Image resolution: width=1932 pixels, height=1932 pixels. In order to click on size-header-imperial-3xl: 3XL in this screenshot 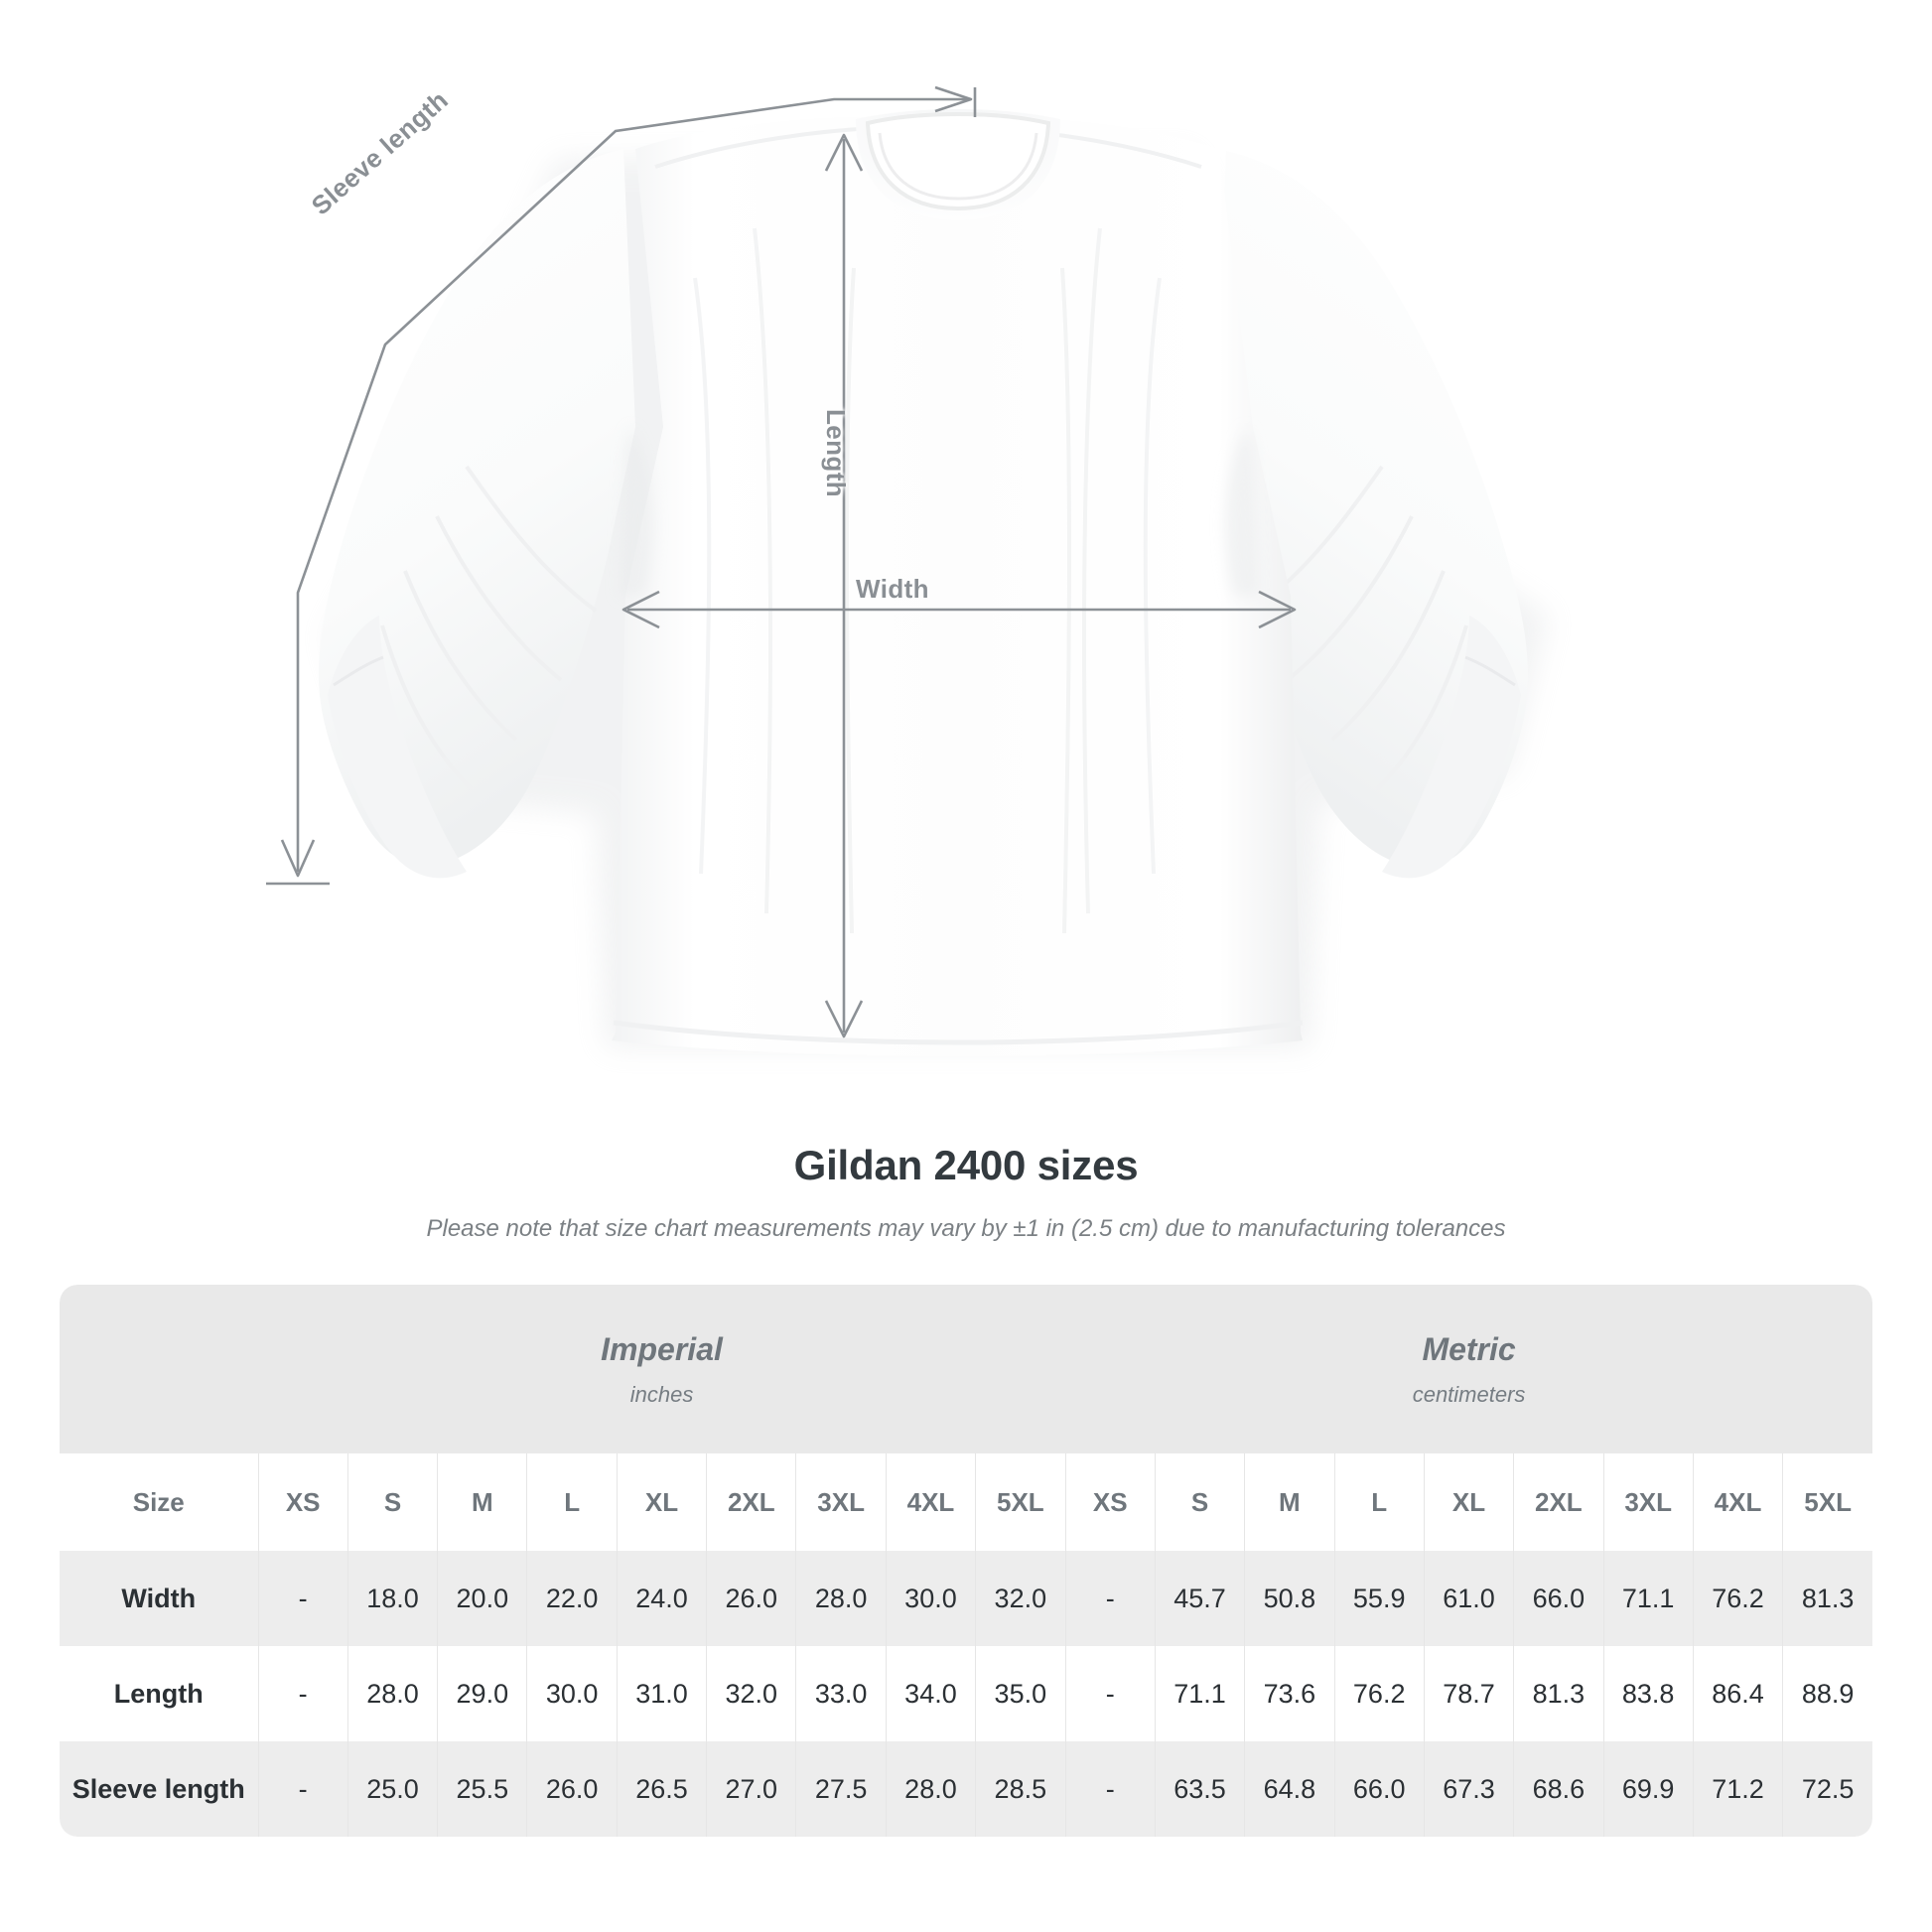, I will do `click(841, 1502)`.